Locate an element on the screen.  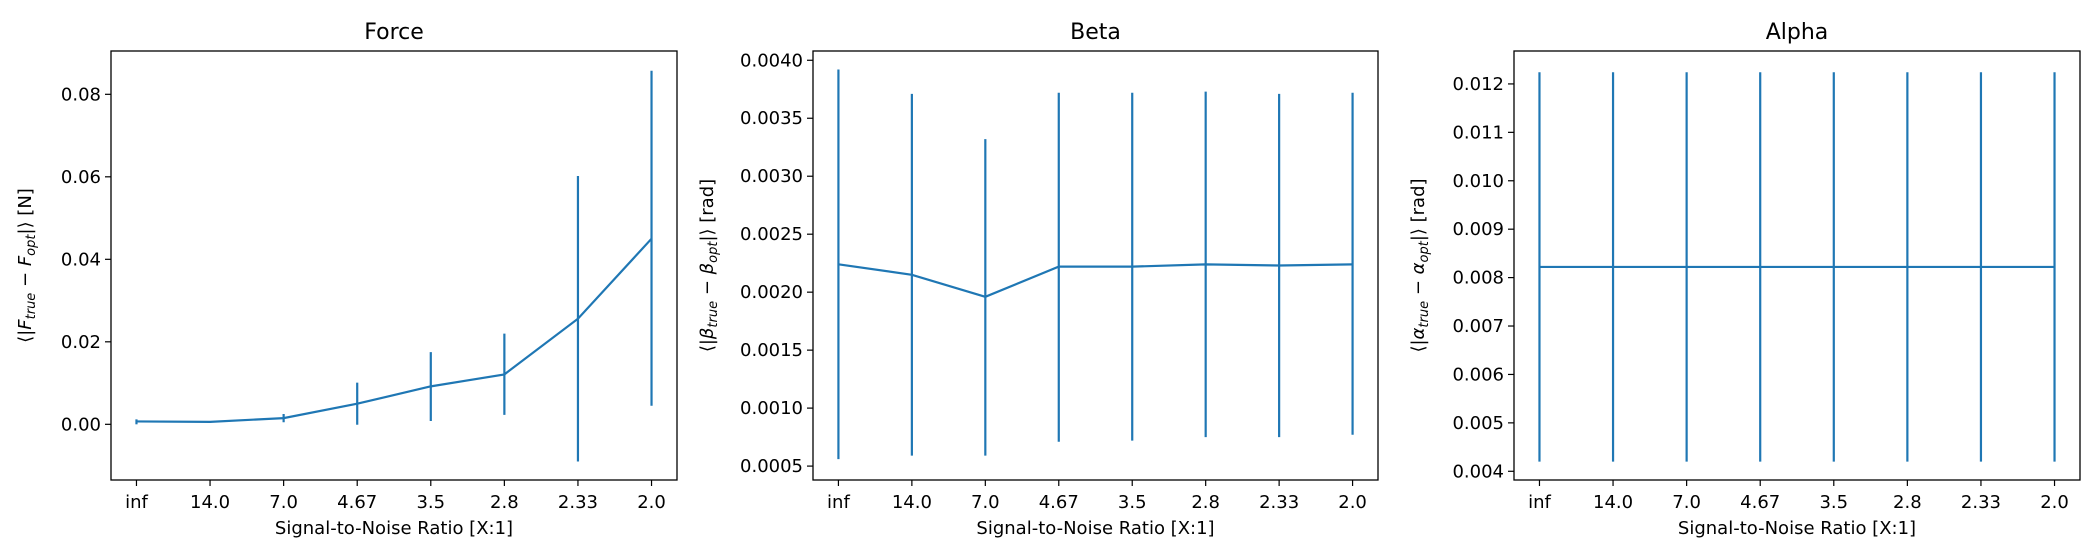
force-x-tick-label: 4.67 is located at coordinates (357, 502).